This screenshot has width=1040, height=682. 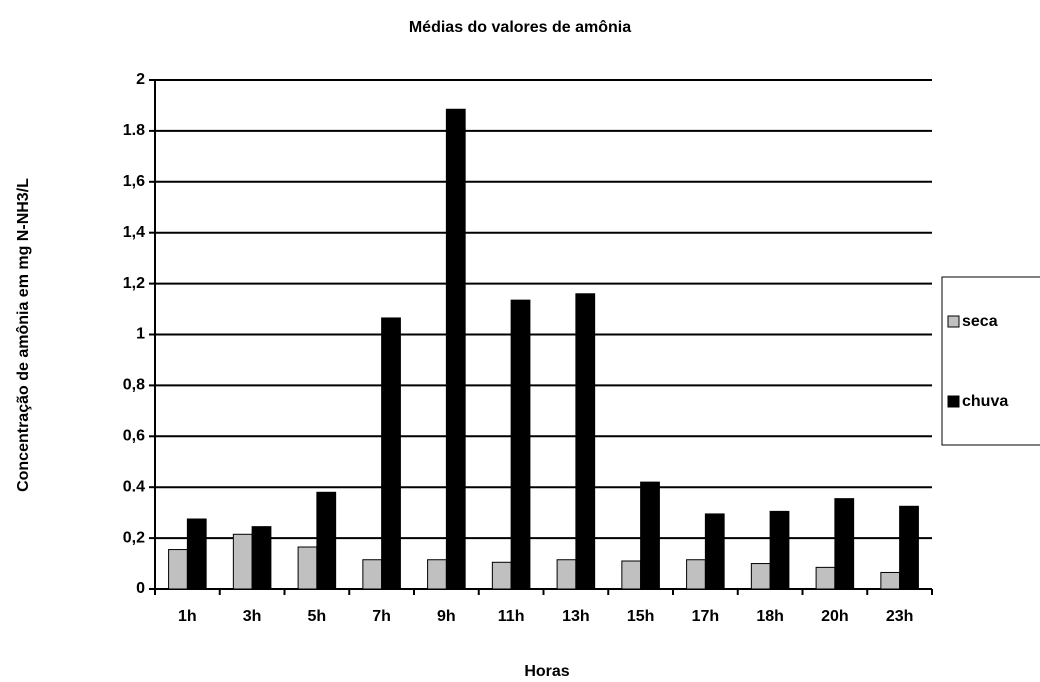 What do you see at coordinates (900, 616) in the screenshot?
I see `x-tick-label: 23h` at bounding box center [900, 616].